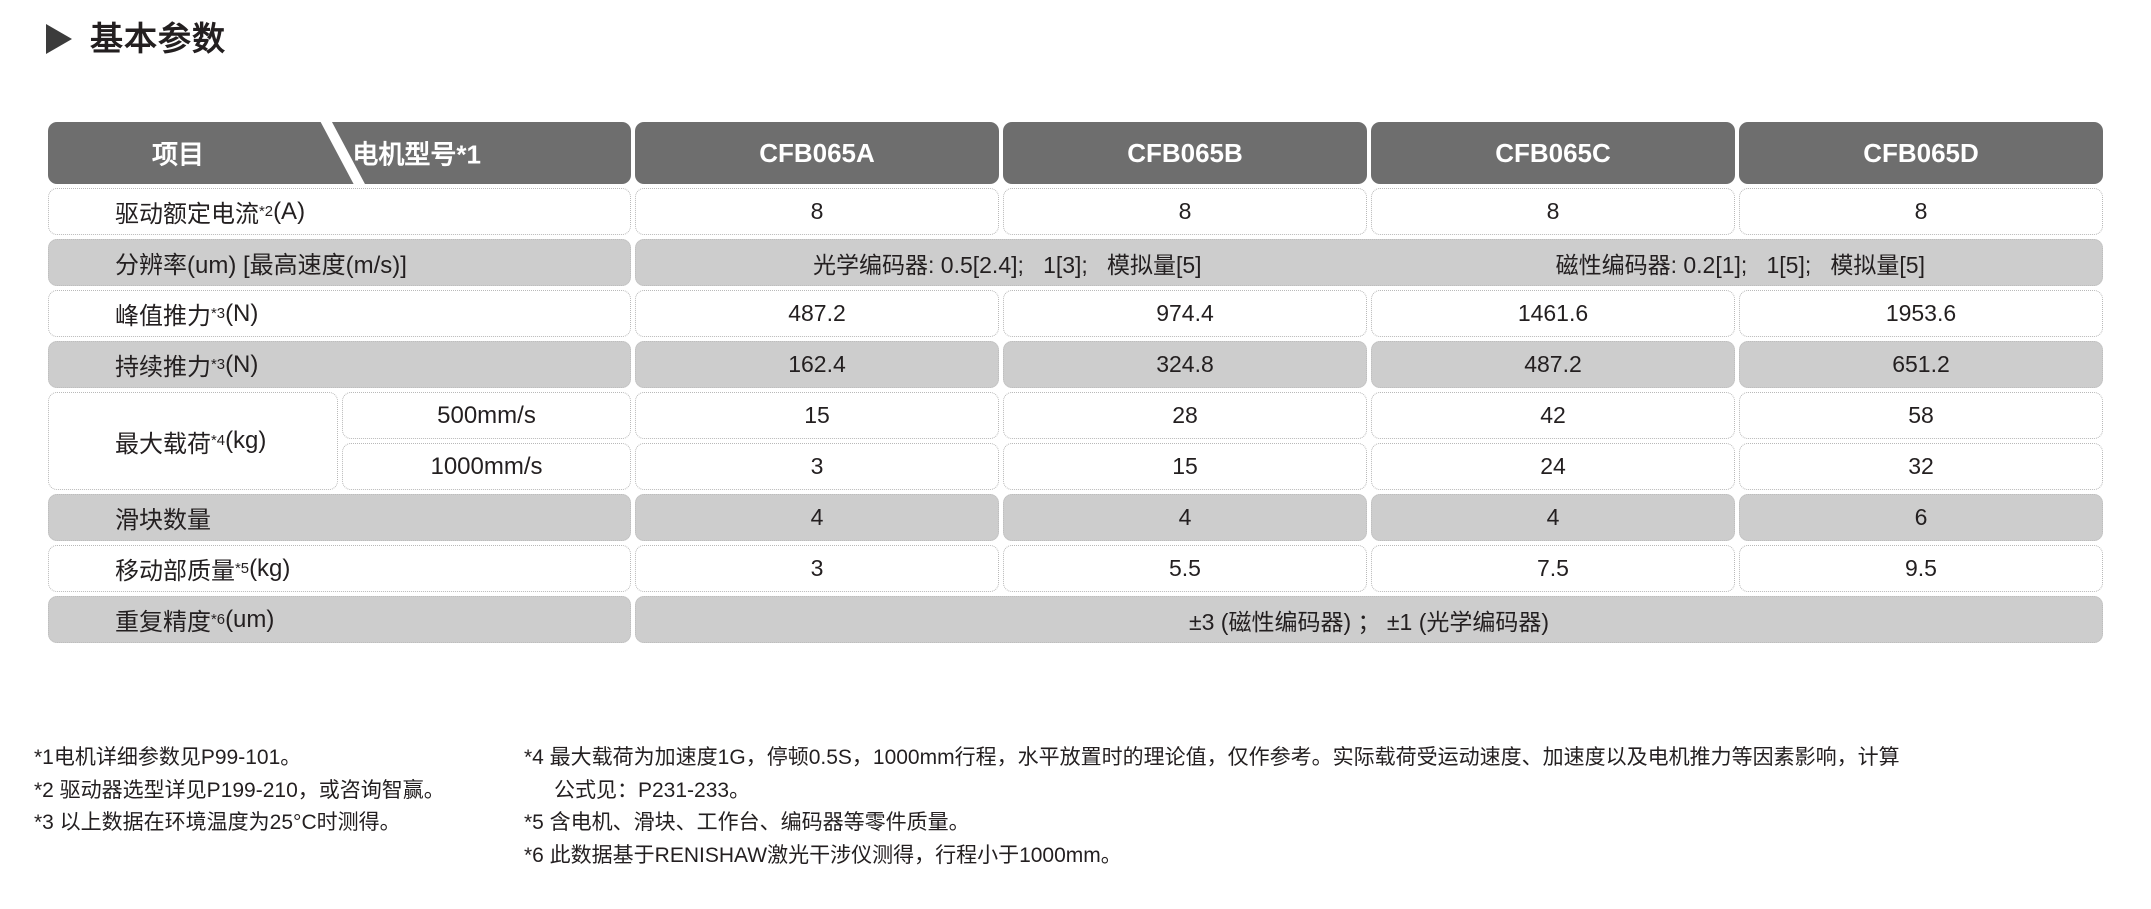 This screenshot has width=2151, height=909. I want to click on table-row: 驱动额定电流 *2 (A) 8 8 8 8, so click(1075, 211).